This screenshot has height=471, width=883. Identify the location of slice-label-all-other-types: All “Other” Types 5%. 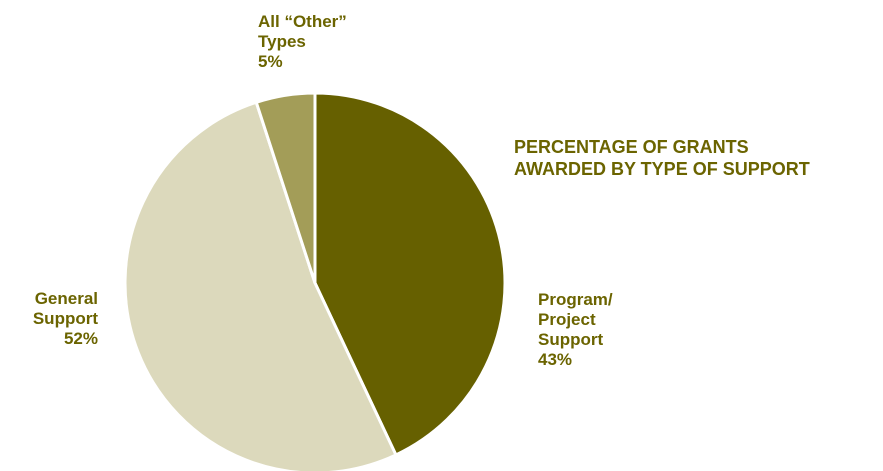
(302, 42).